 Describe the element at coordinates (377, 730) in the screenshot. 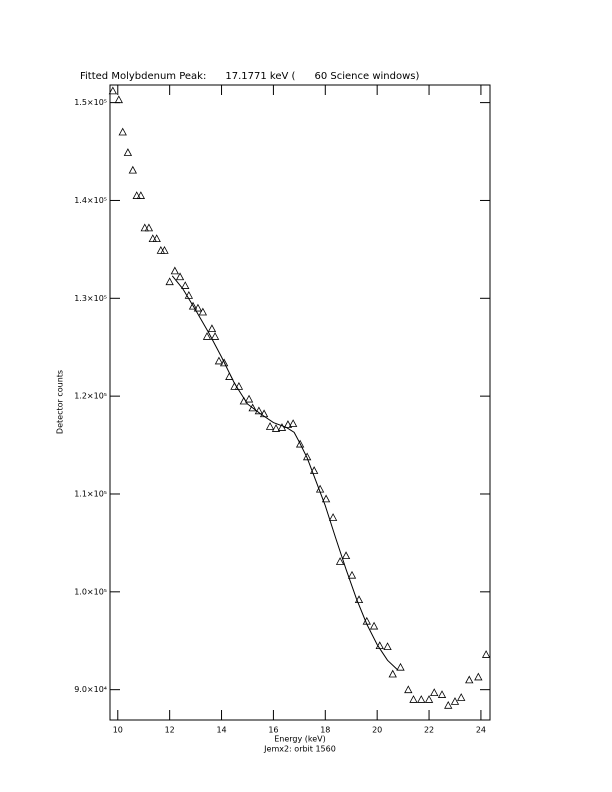

I see `x-tick-label: 20` at that location.